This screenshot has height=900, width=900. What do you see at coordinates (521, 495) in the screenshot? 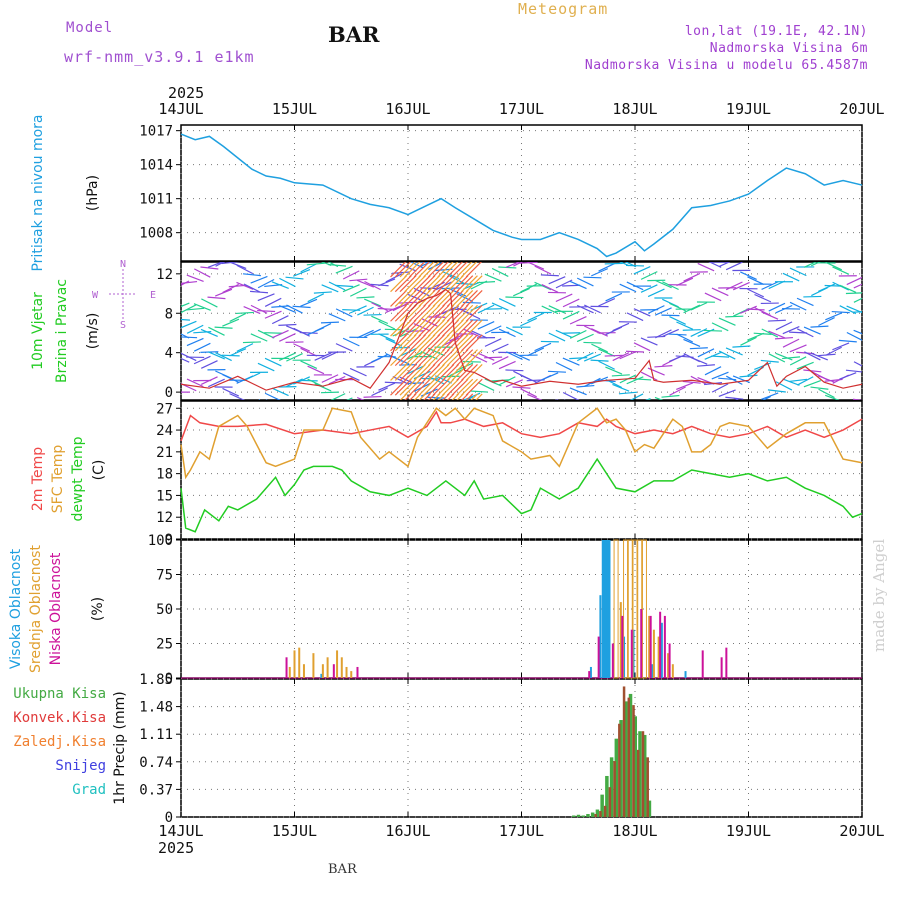
I see `dewpoint-line` at bounding box center [521, 495].